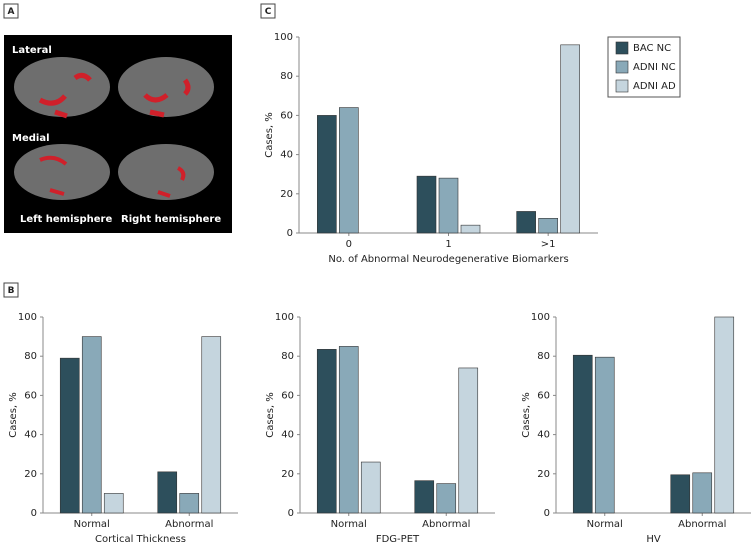 The width and height of the screenshot is (756, 546). What do you see at coordinates (32, 50) in the screenshot?
I see `image-label: Lateral` at bounding box center [32, 50].